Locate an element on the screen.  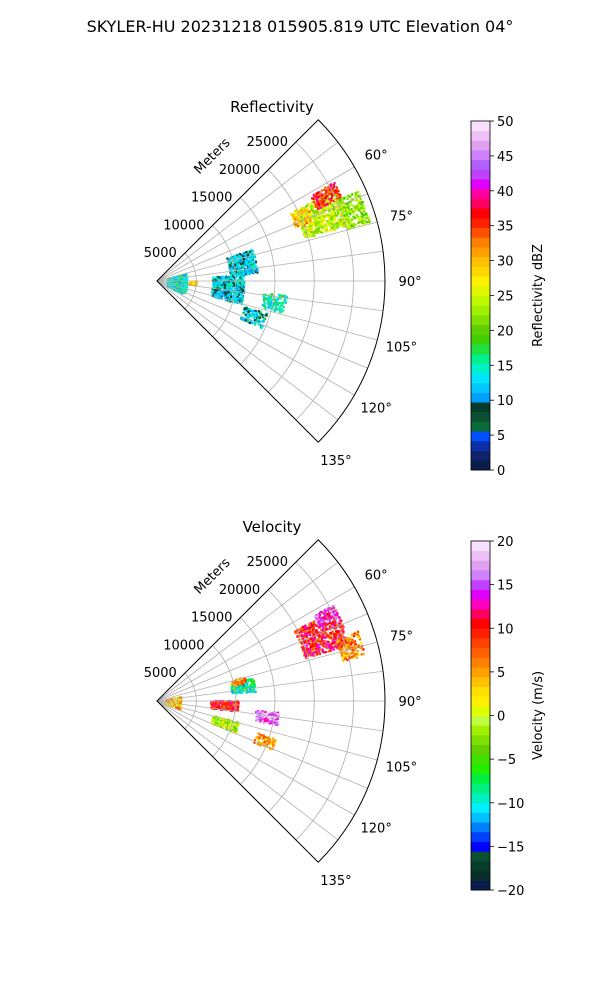
colorbar-tick-label: 50 is located at coordinates (505, 122).